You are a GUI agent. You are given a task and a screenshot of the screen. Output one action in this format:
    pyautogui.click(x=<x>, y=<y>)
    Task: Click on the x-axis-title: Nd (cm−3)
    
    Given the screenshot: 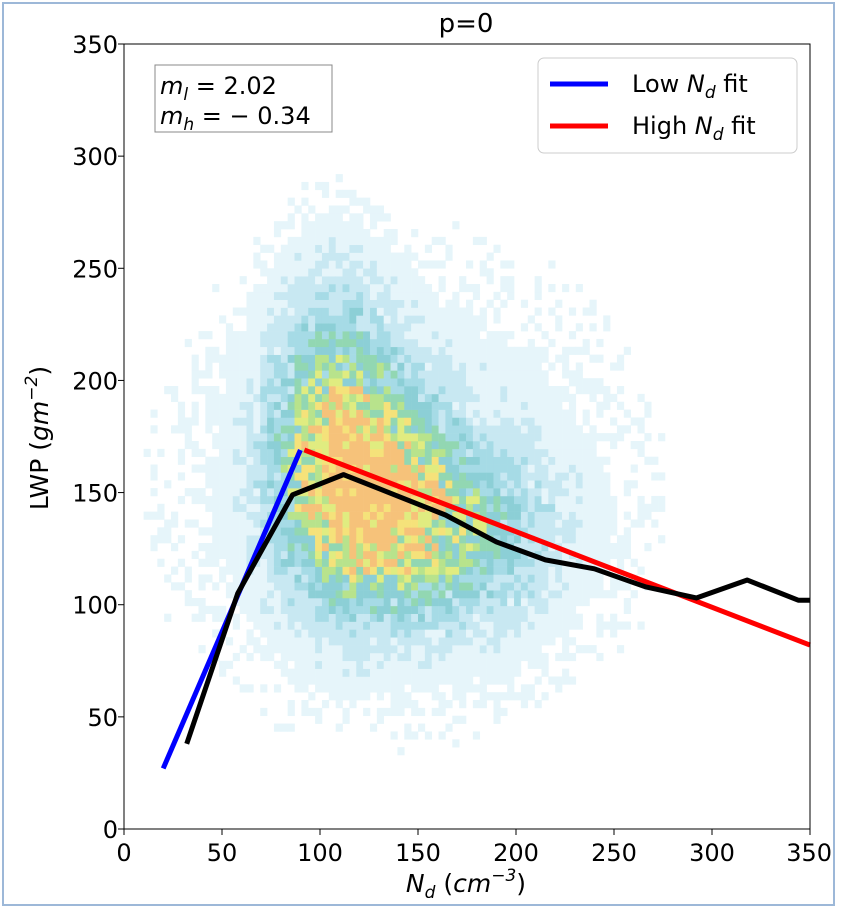 What is the action you would take?
    pyautogui.click(x=466, y=884)
    